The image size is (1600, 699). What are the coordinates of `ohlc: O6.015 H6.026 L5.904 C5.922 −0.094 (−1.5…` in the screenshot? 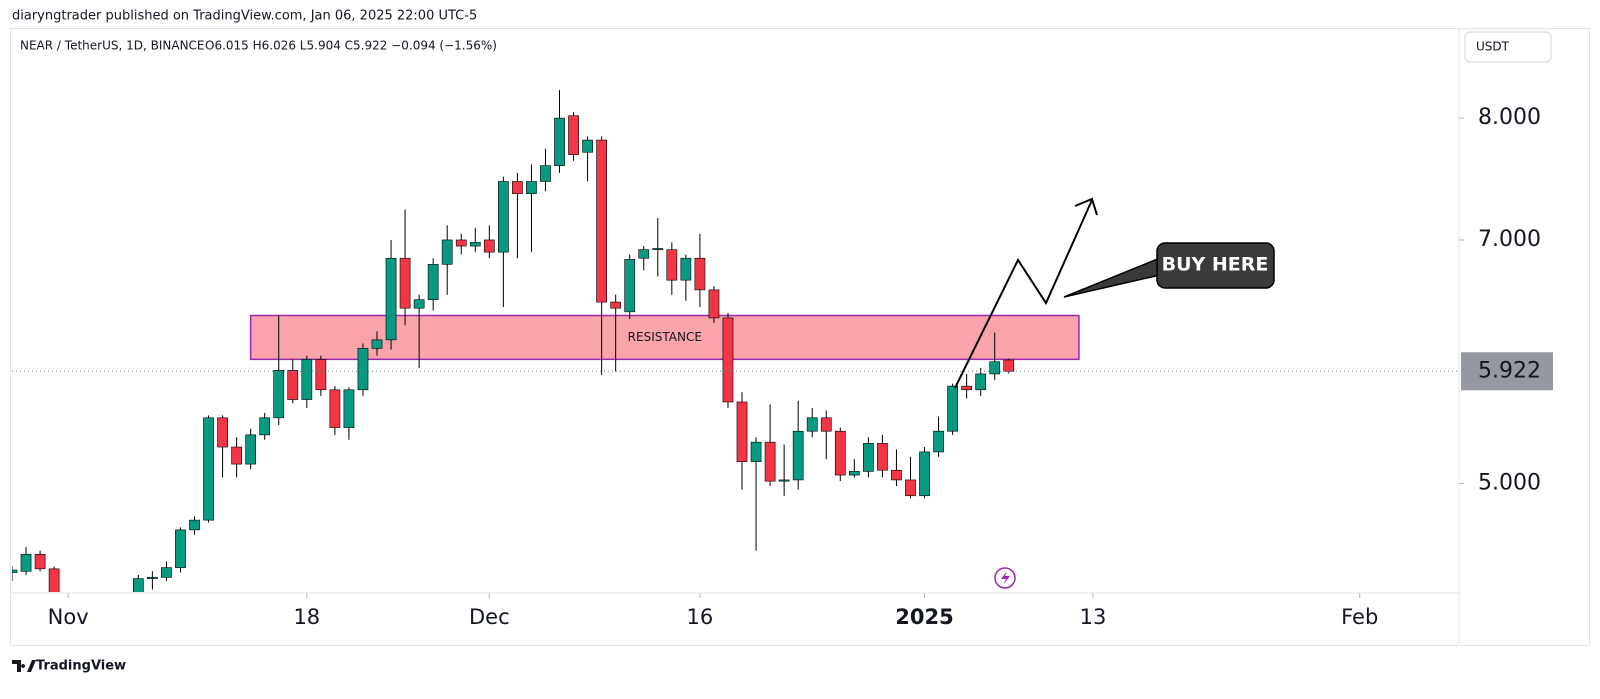 It's located at (351, 46).